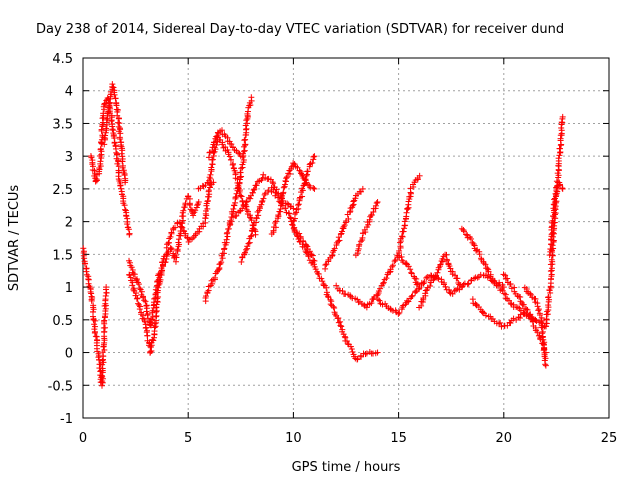 Image resolution: width=640 pixels, height=480 pixels. I want to click on x-tick-label: 20, so click(504, 438).